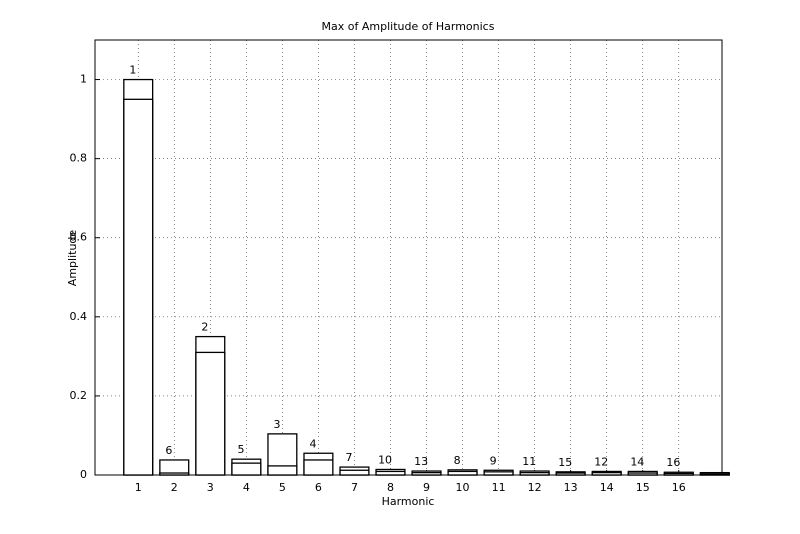 This screenshot has height=534, width=800. Describe the element at coordinates (204, 327) in the screenshot. I see `bar-label: 2` at that location.